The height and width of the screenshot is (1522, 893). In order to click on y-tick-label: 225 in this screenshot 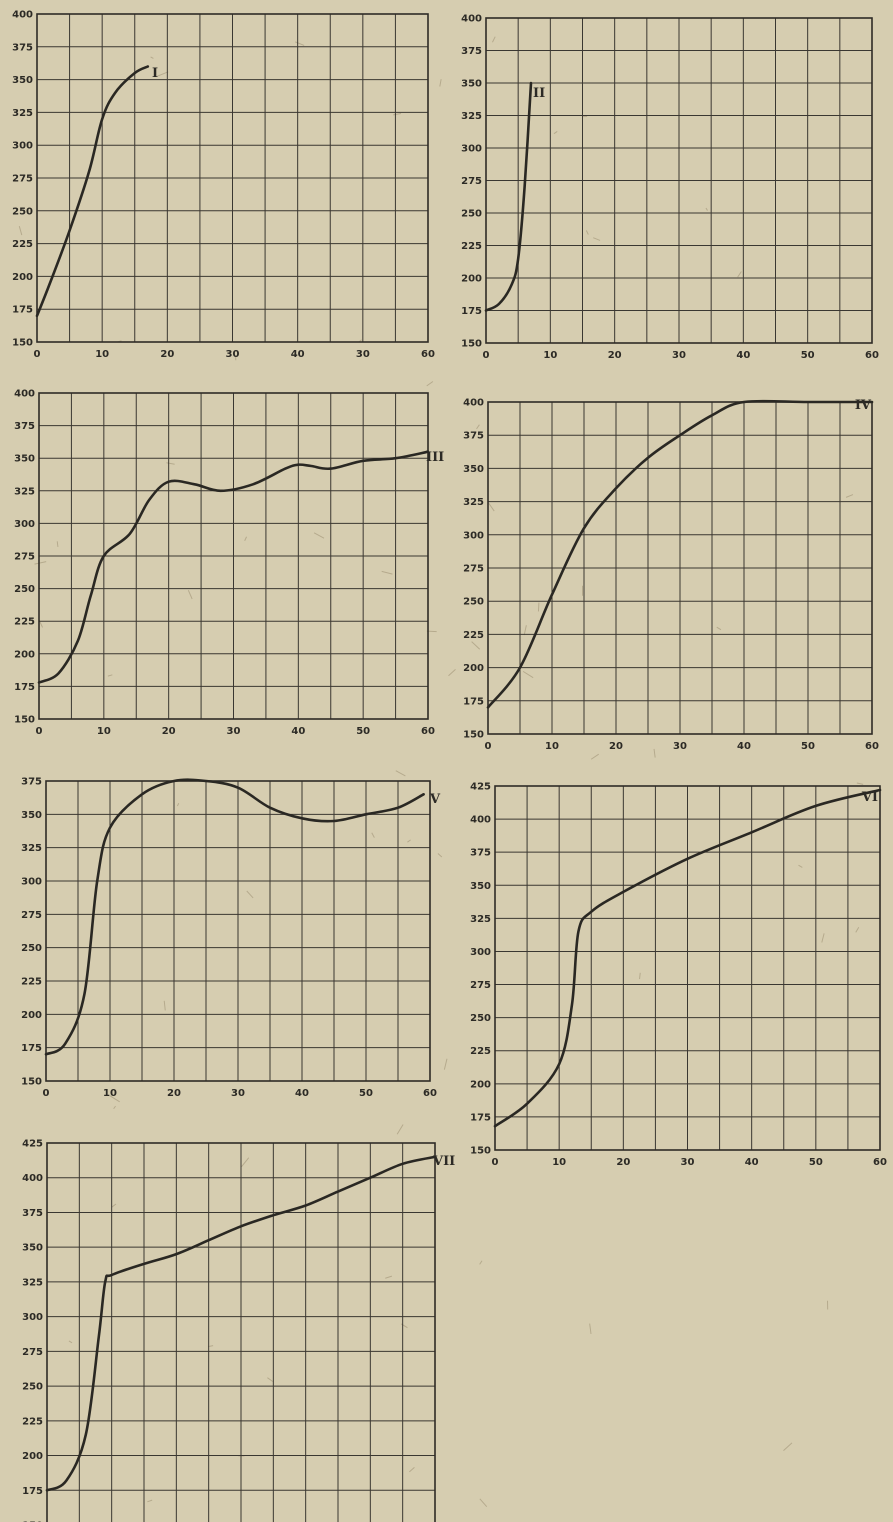, I will do `click(31, 982)`.